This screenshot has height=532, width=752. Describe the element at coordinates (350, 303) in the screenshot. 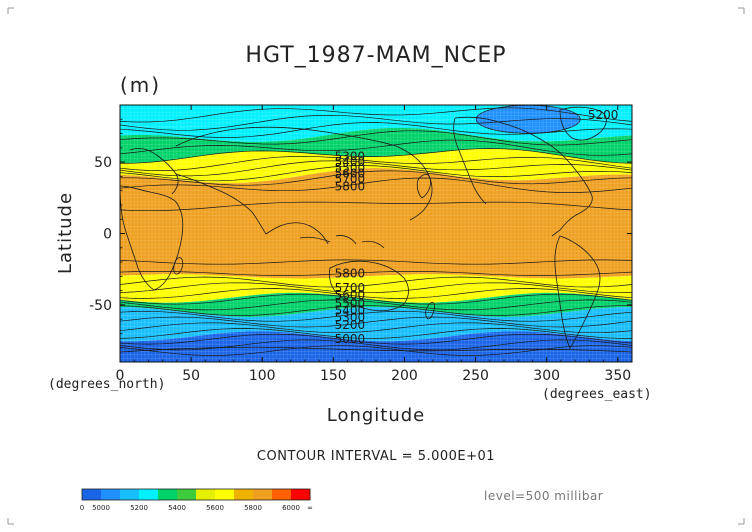

I see `contour-label-10: 5500` at that location.